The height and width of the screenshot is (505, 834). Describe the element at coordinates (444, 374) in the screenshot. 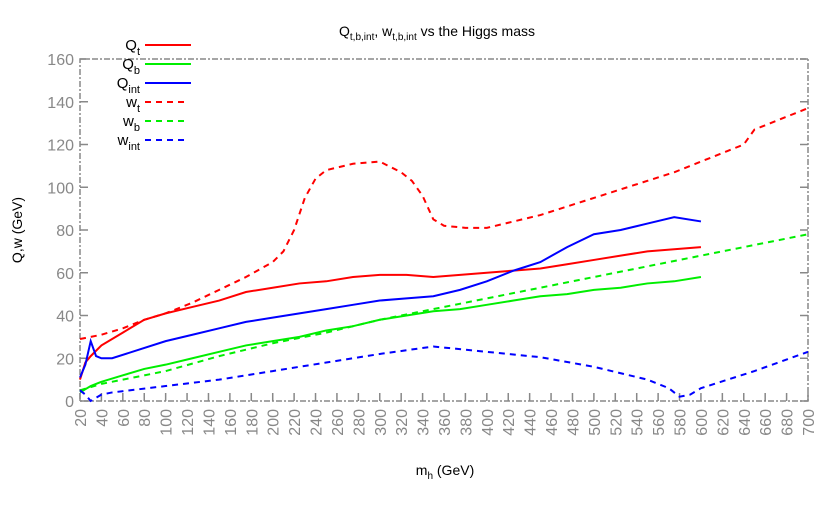

I see `series-line-w-int` at that location.